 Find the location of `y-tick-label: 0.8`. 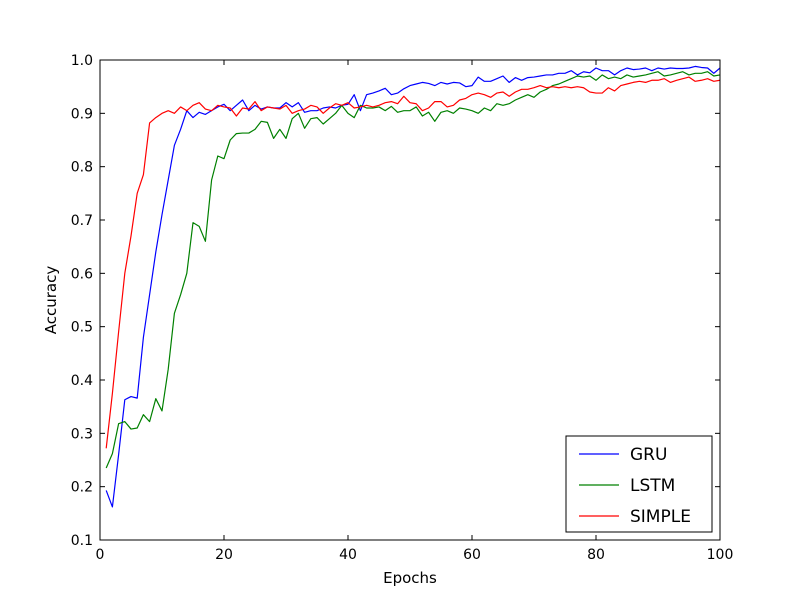

y-tick-label: 0.8 is located at coordinates (82, 168).